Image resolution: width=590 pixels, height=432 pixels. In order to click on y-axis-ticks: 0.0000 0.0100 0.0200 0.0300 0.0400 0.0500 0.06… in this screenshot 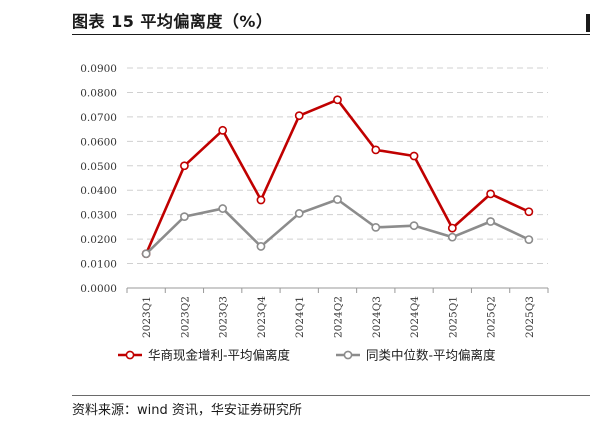, I will do `click(98, 179)`.